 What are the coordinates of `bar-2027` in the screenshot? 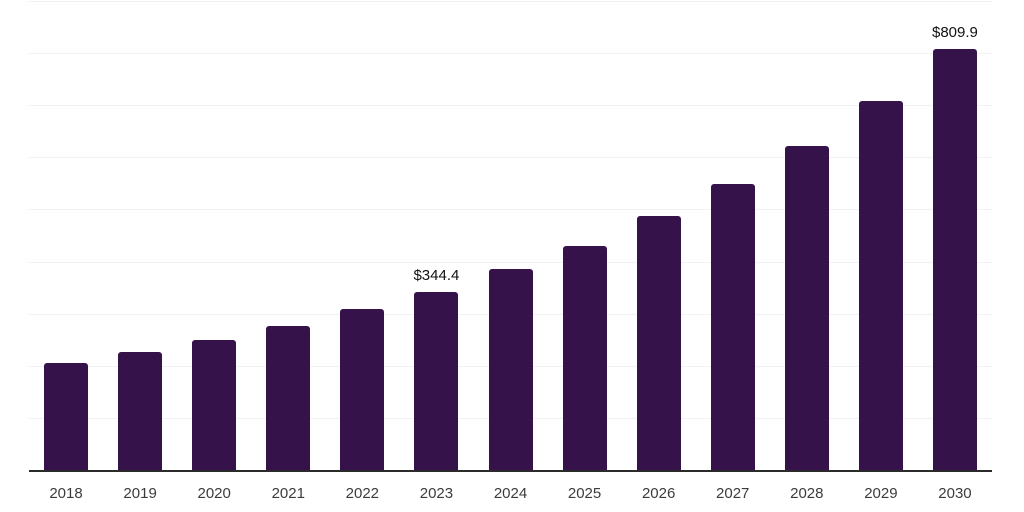 It's located at (732, 327).